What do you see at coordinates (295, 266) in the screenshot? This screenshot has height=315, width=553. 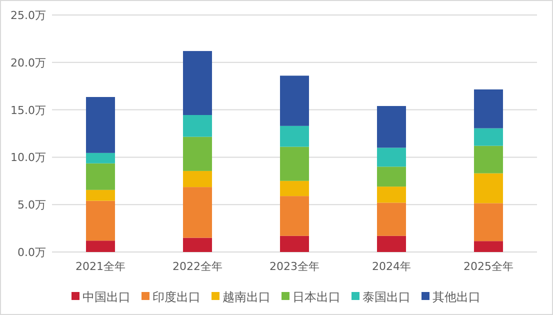 I see `x-tick-label: 2023全年` at bounding box center [295, 266].